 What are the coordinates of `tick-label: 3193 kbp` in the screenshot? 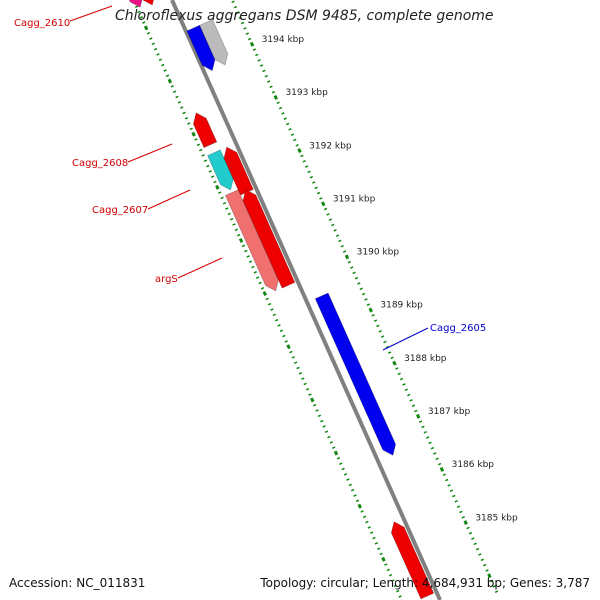 It's located at (306, 93).